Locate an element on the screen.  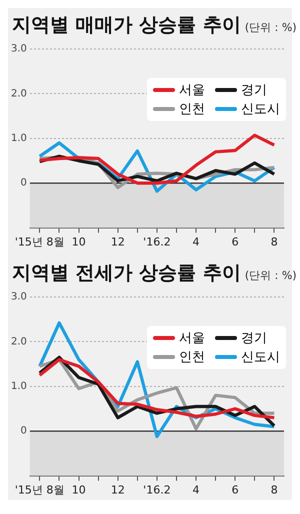
chart-title: 지역별 전세가 상승률 추이 is located at coordinates (126, 273).